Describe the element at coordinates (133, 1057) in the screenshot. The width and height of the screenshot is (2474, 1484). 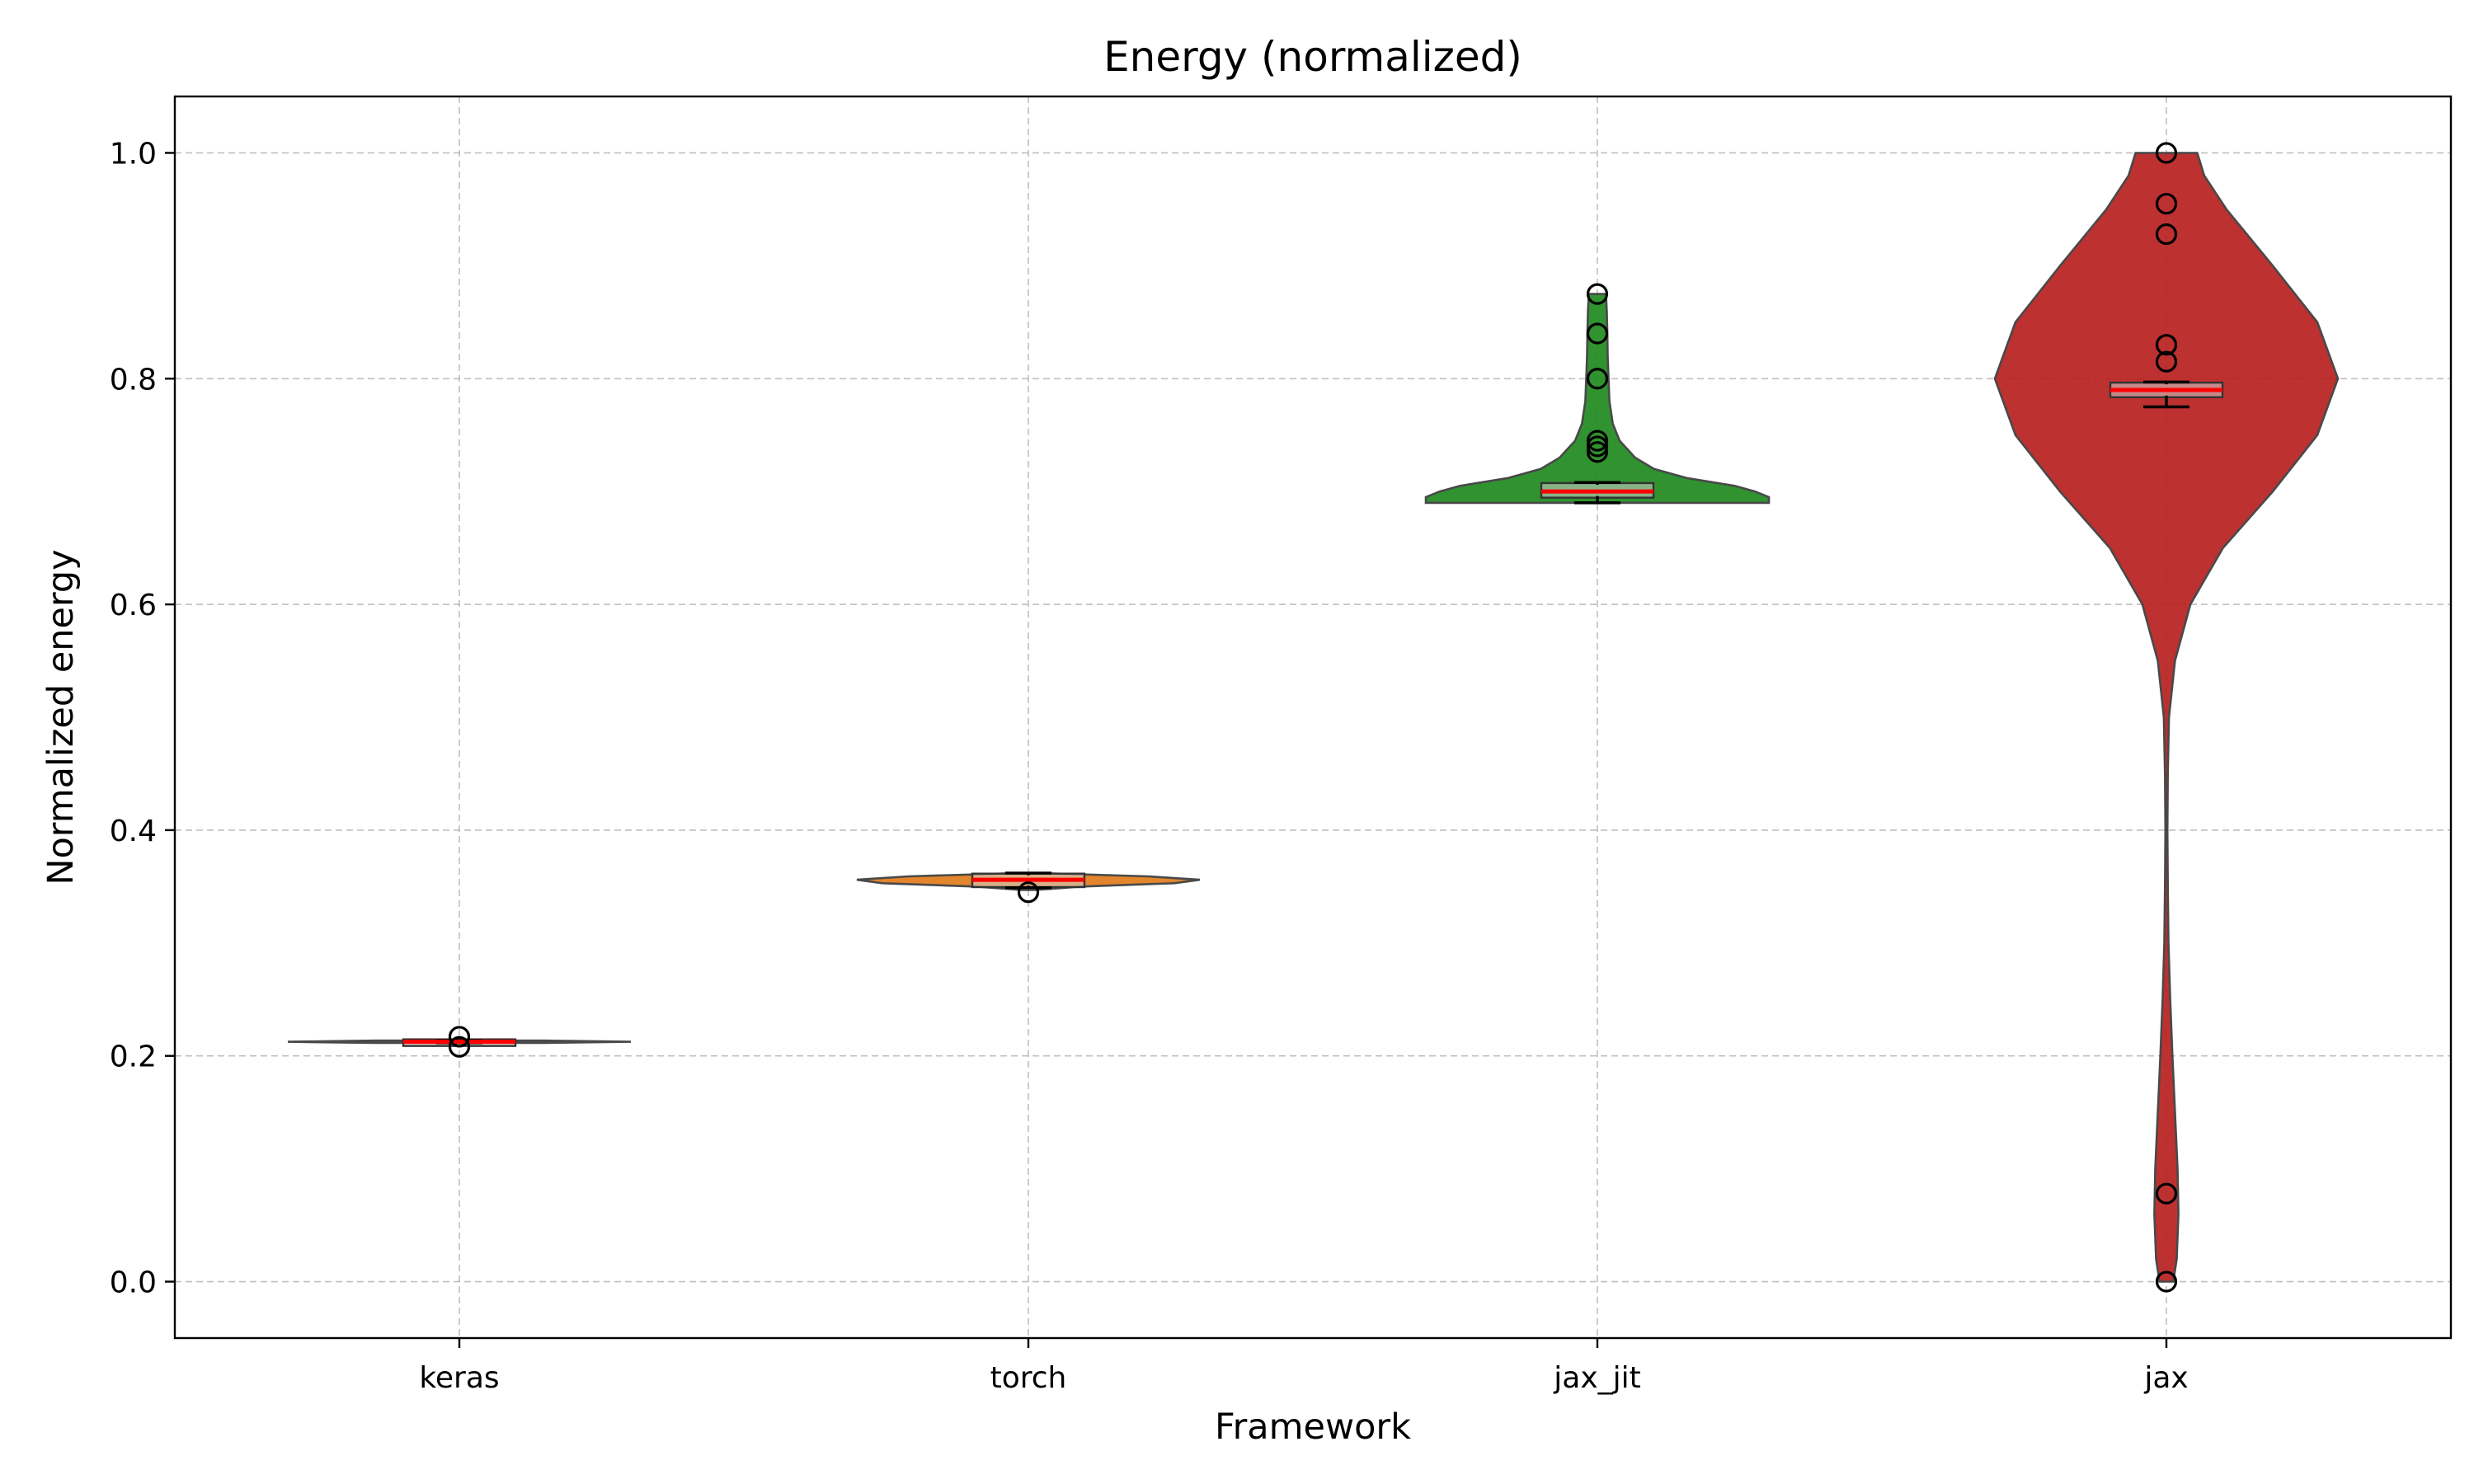
I see `y-tick-label: 0.2` at that location.